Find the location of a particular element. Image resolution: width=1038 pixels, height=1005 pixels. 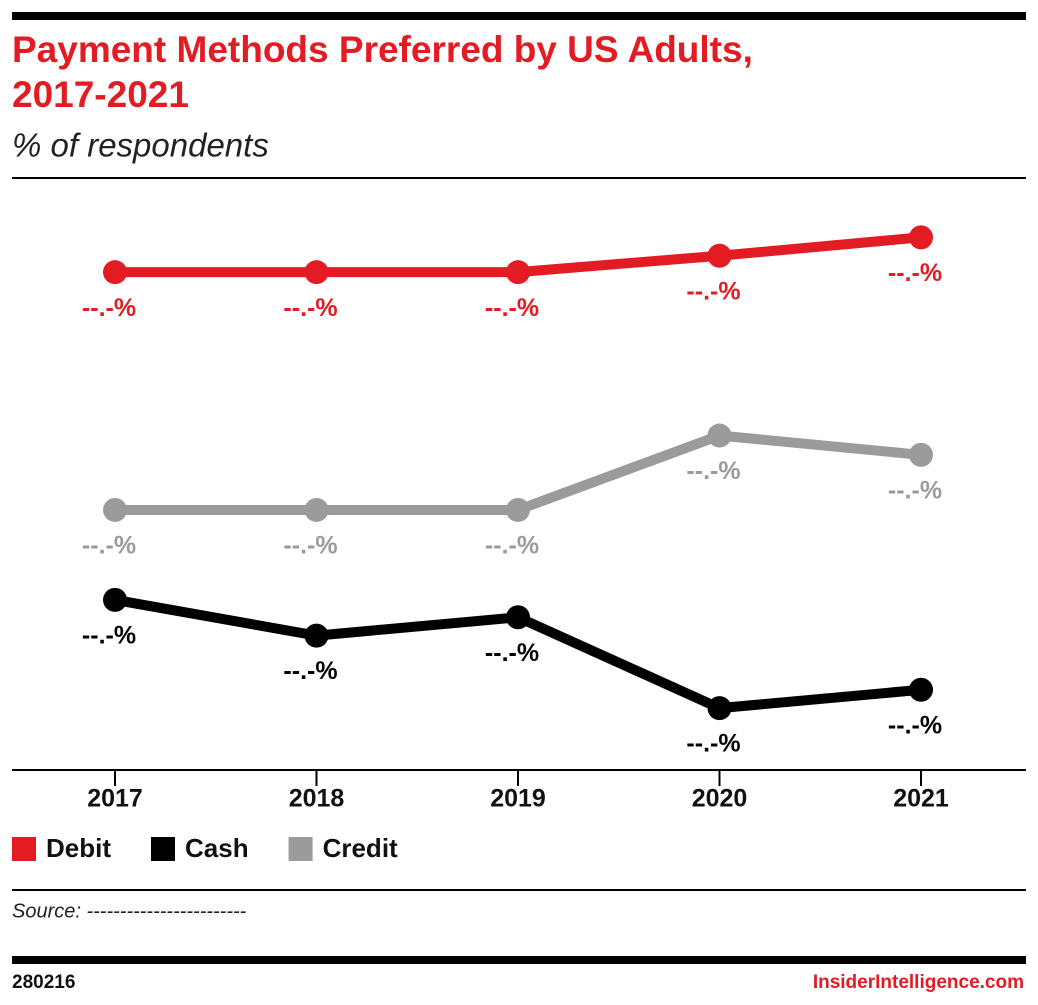

x-tick-label: 2017 is located at coordinates (115, 799).